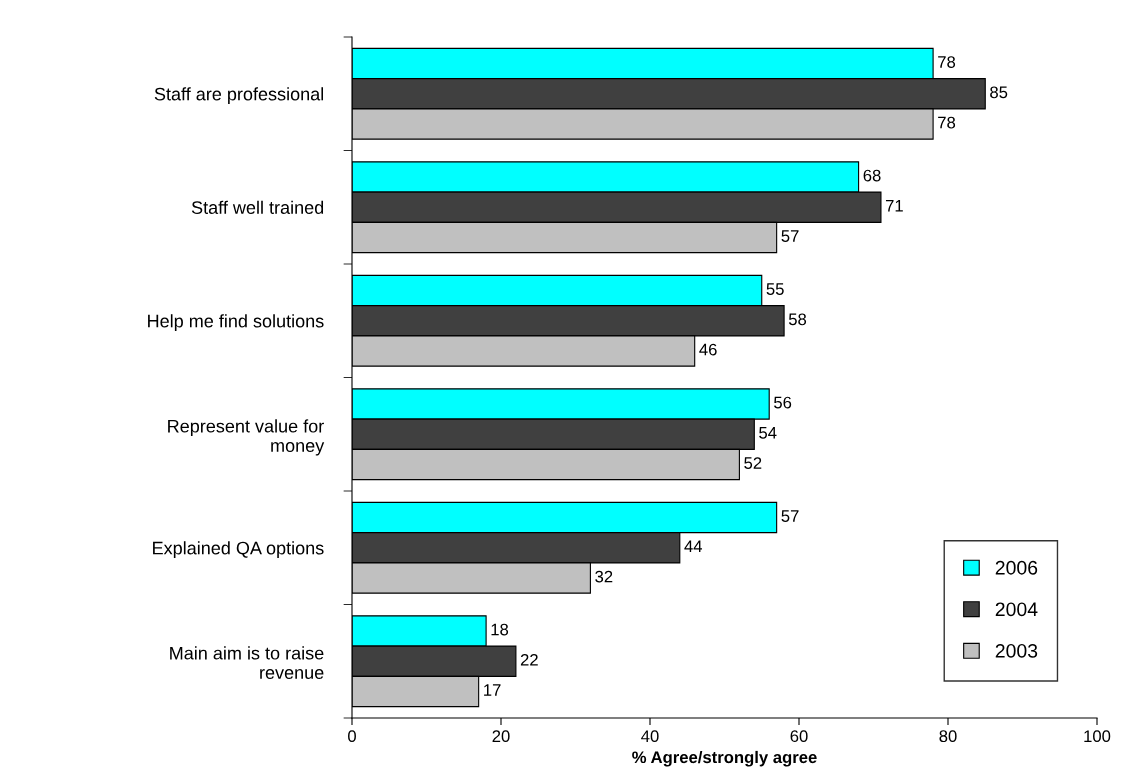 The height and width of the screenshot is (769, 1125). What do you see at coordinates (238, 550) in the screenshot?
I see `y-tick-label: Explained QA options` at bounding box center [238, 550].